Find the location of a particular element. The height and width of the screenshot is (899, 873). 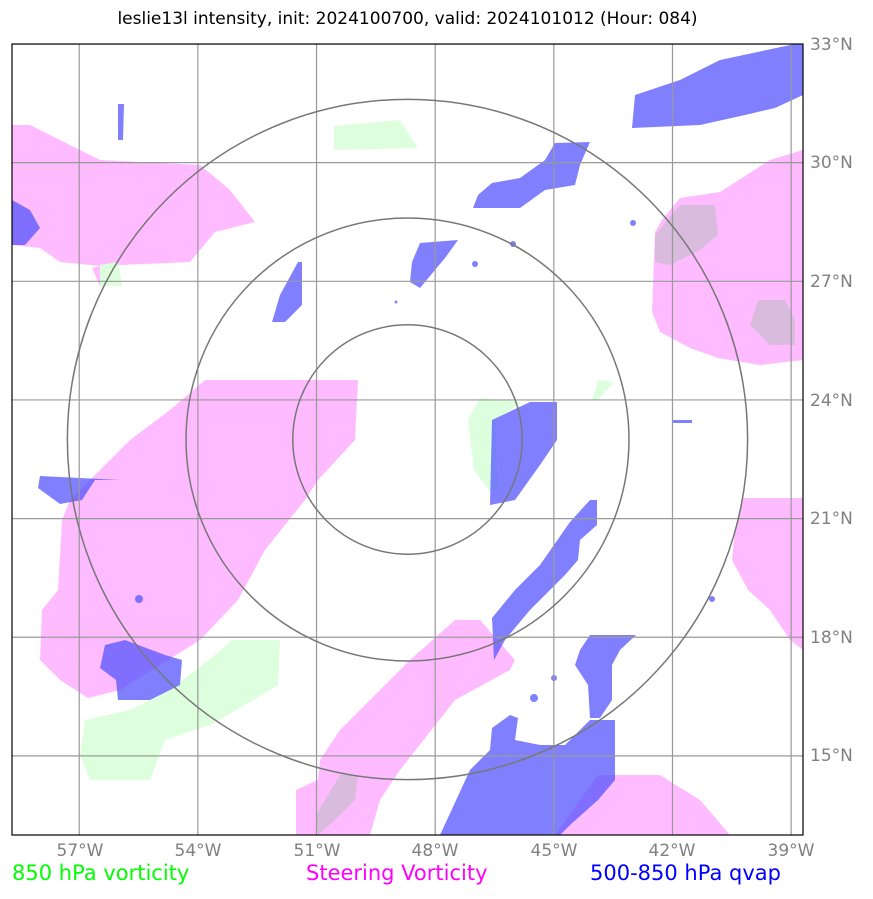

lon-label-42w: 42°W is located at coordinates (672, 851).